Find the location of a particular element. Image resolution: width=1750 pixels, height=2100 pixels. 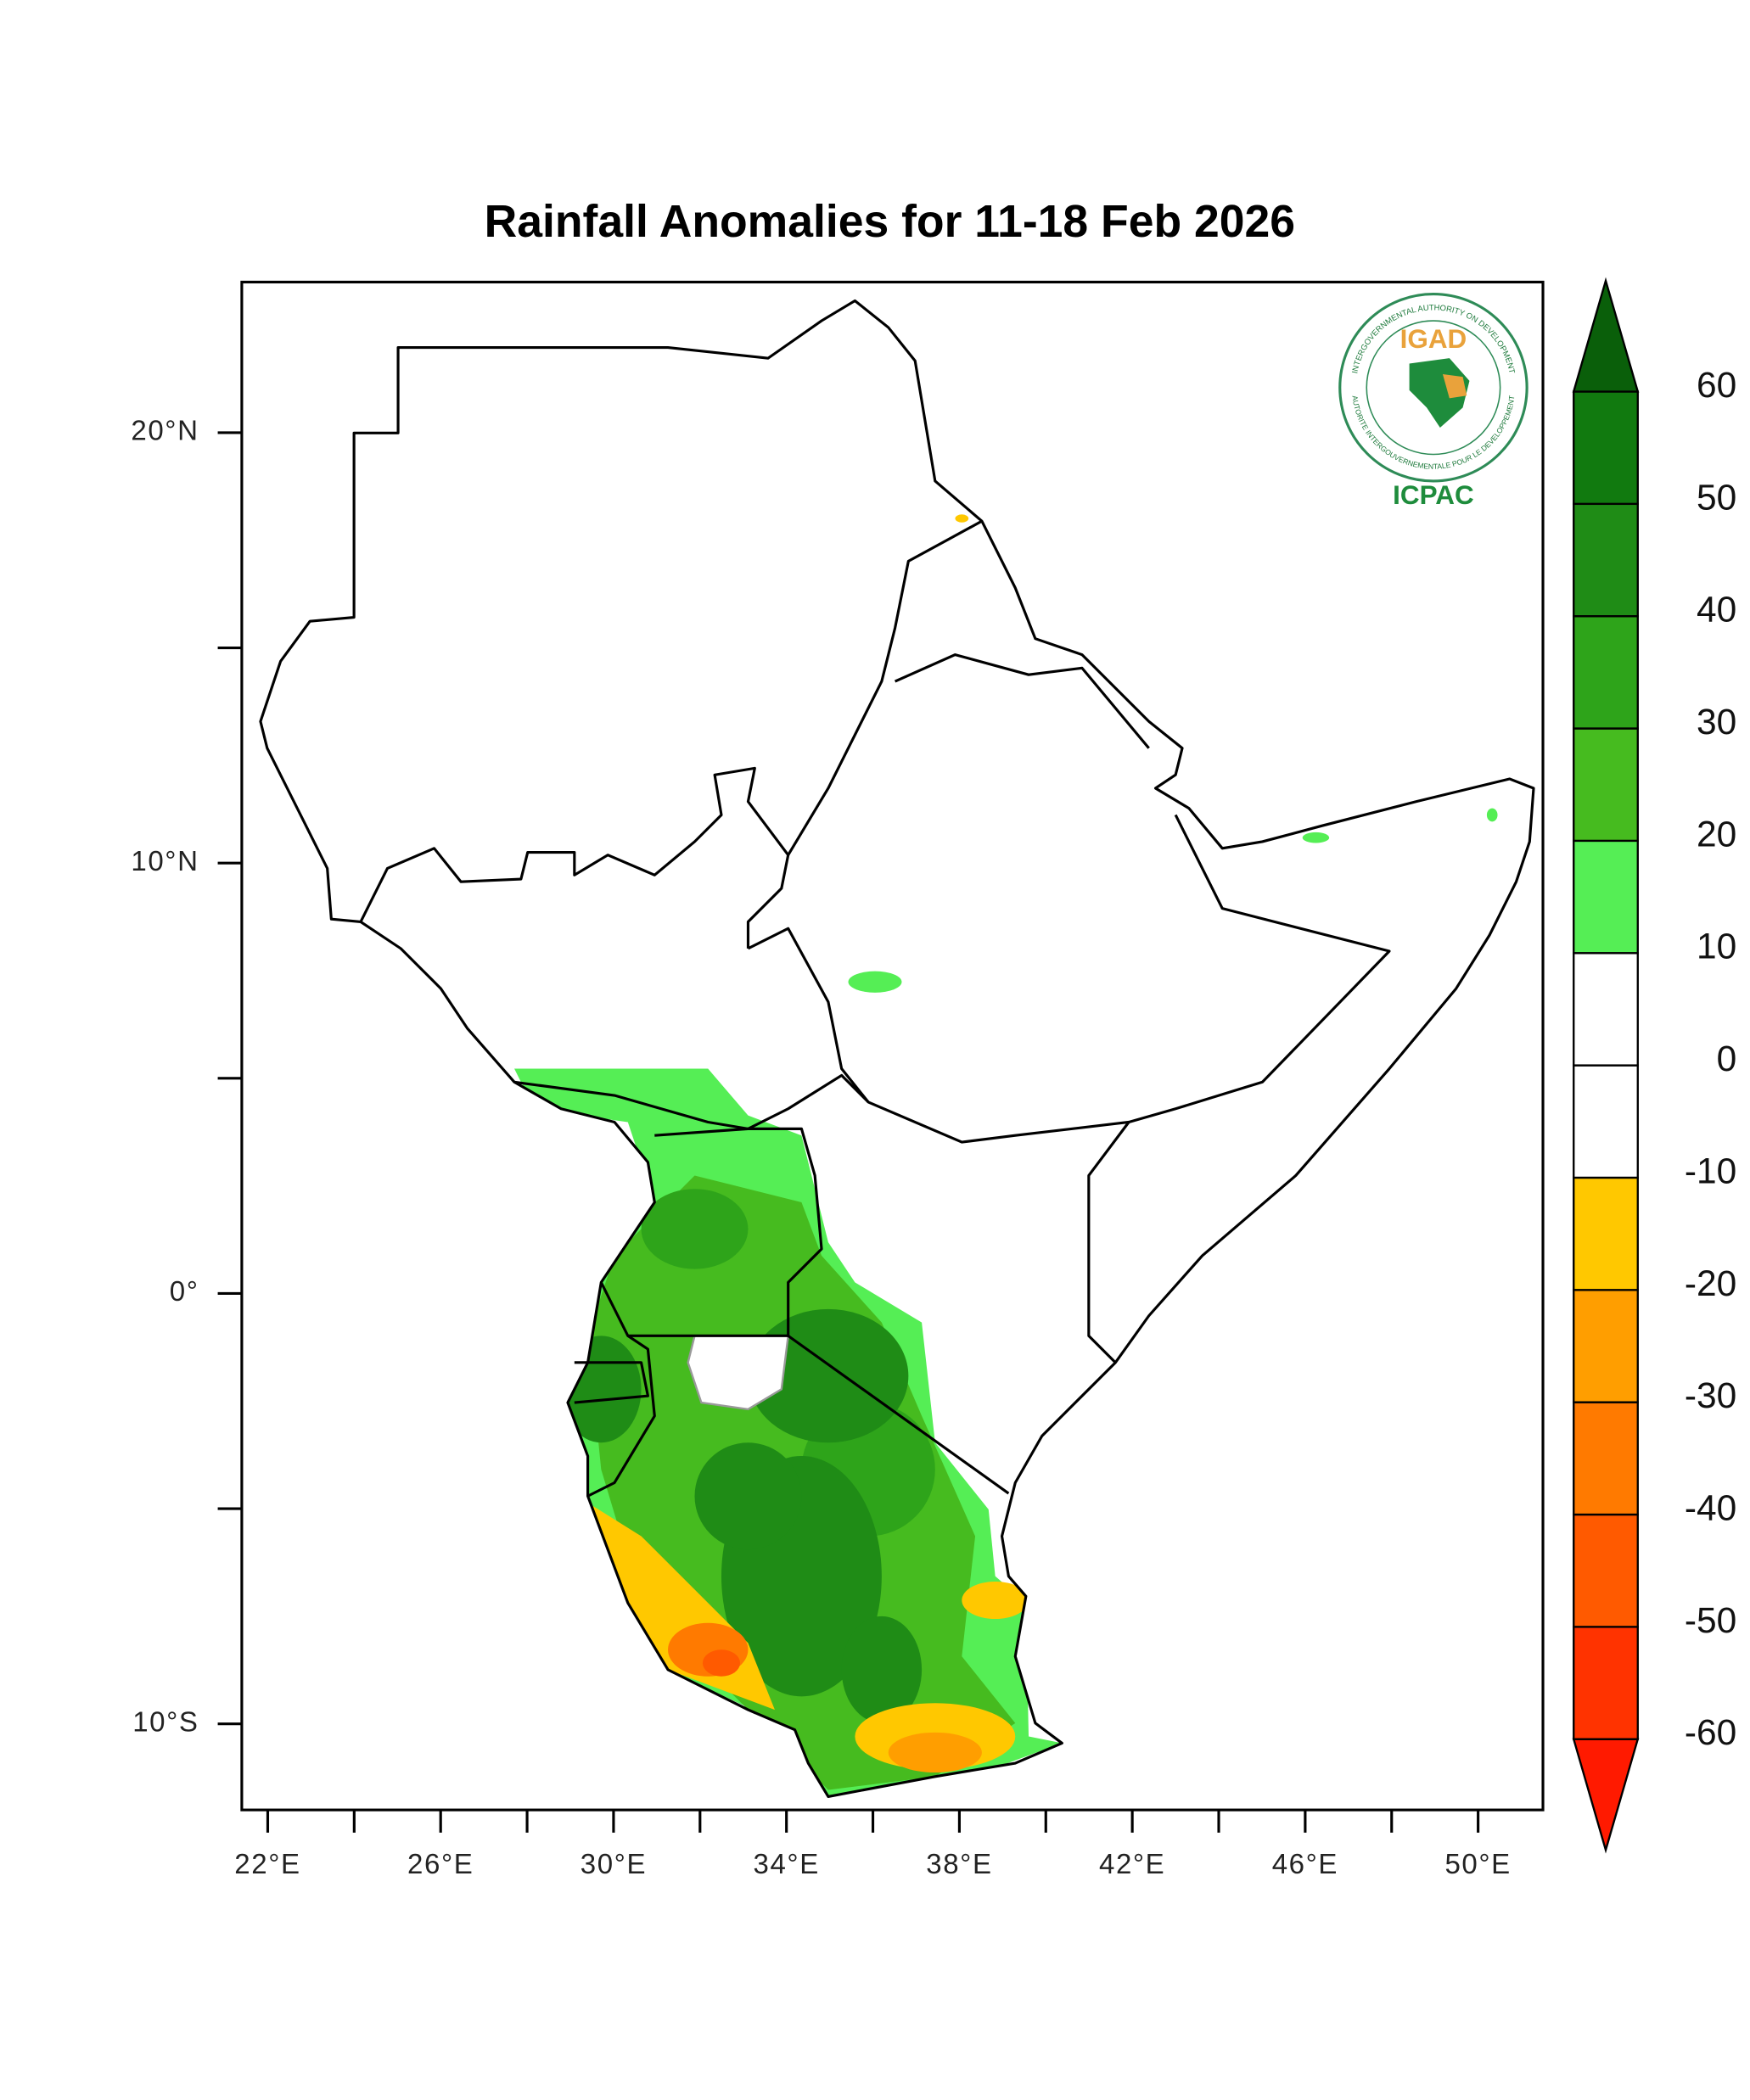

x-tick-label: 22°E is located at coordinates (267, 1864).